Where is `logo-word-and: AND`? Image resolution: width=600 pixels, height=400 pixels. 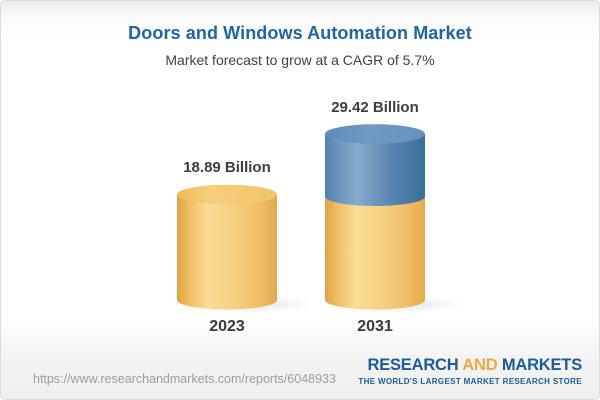 logo-word-and: AND is located at coordinates (480, 365).